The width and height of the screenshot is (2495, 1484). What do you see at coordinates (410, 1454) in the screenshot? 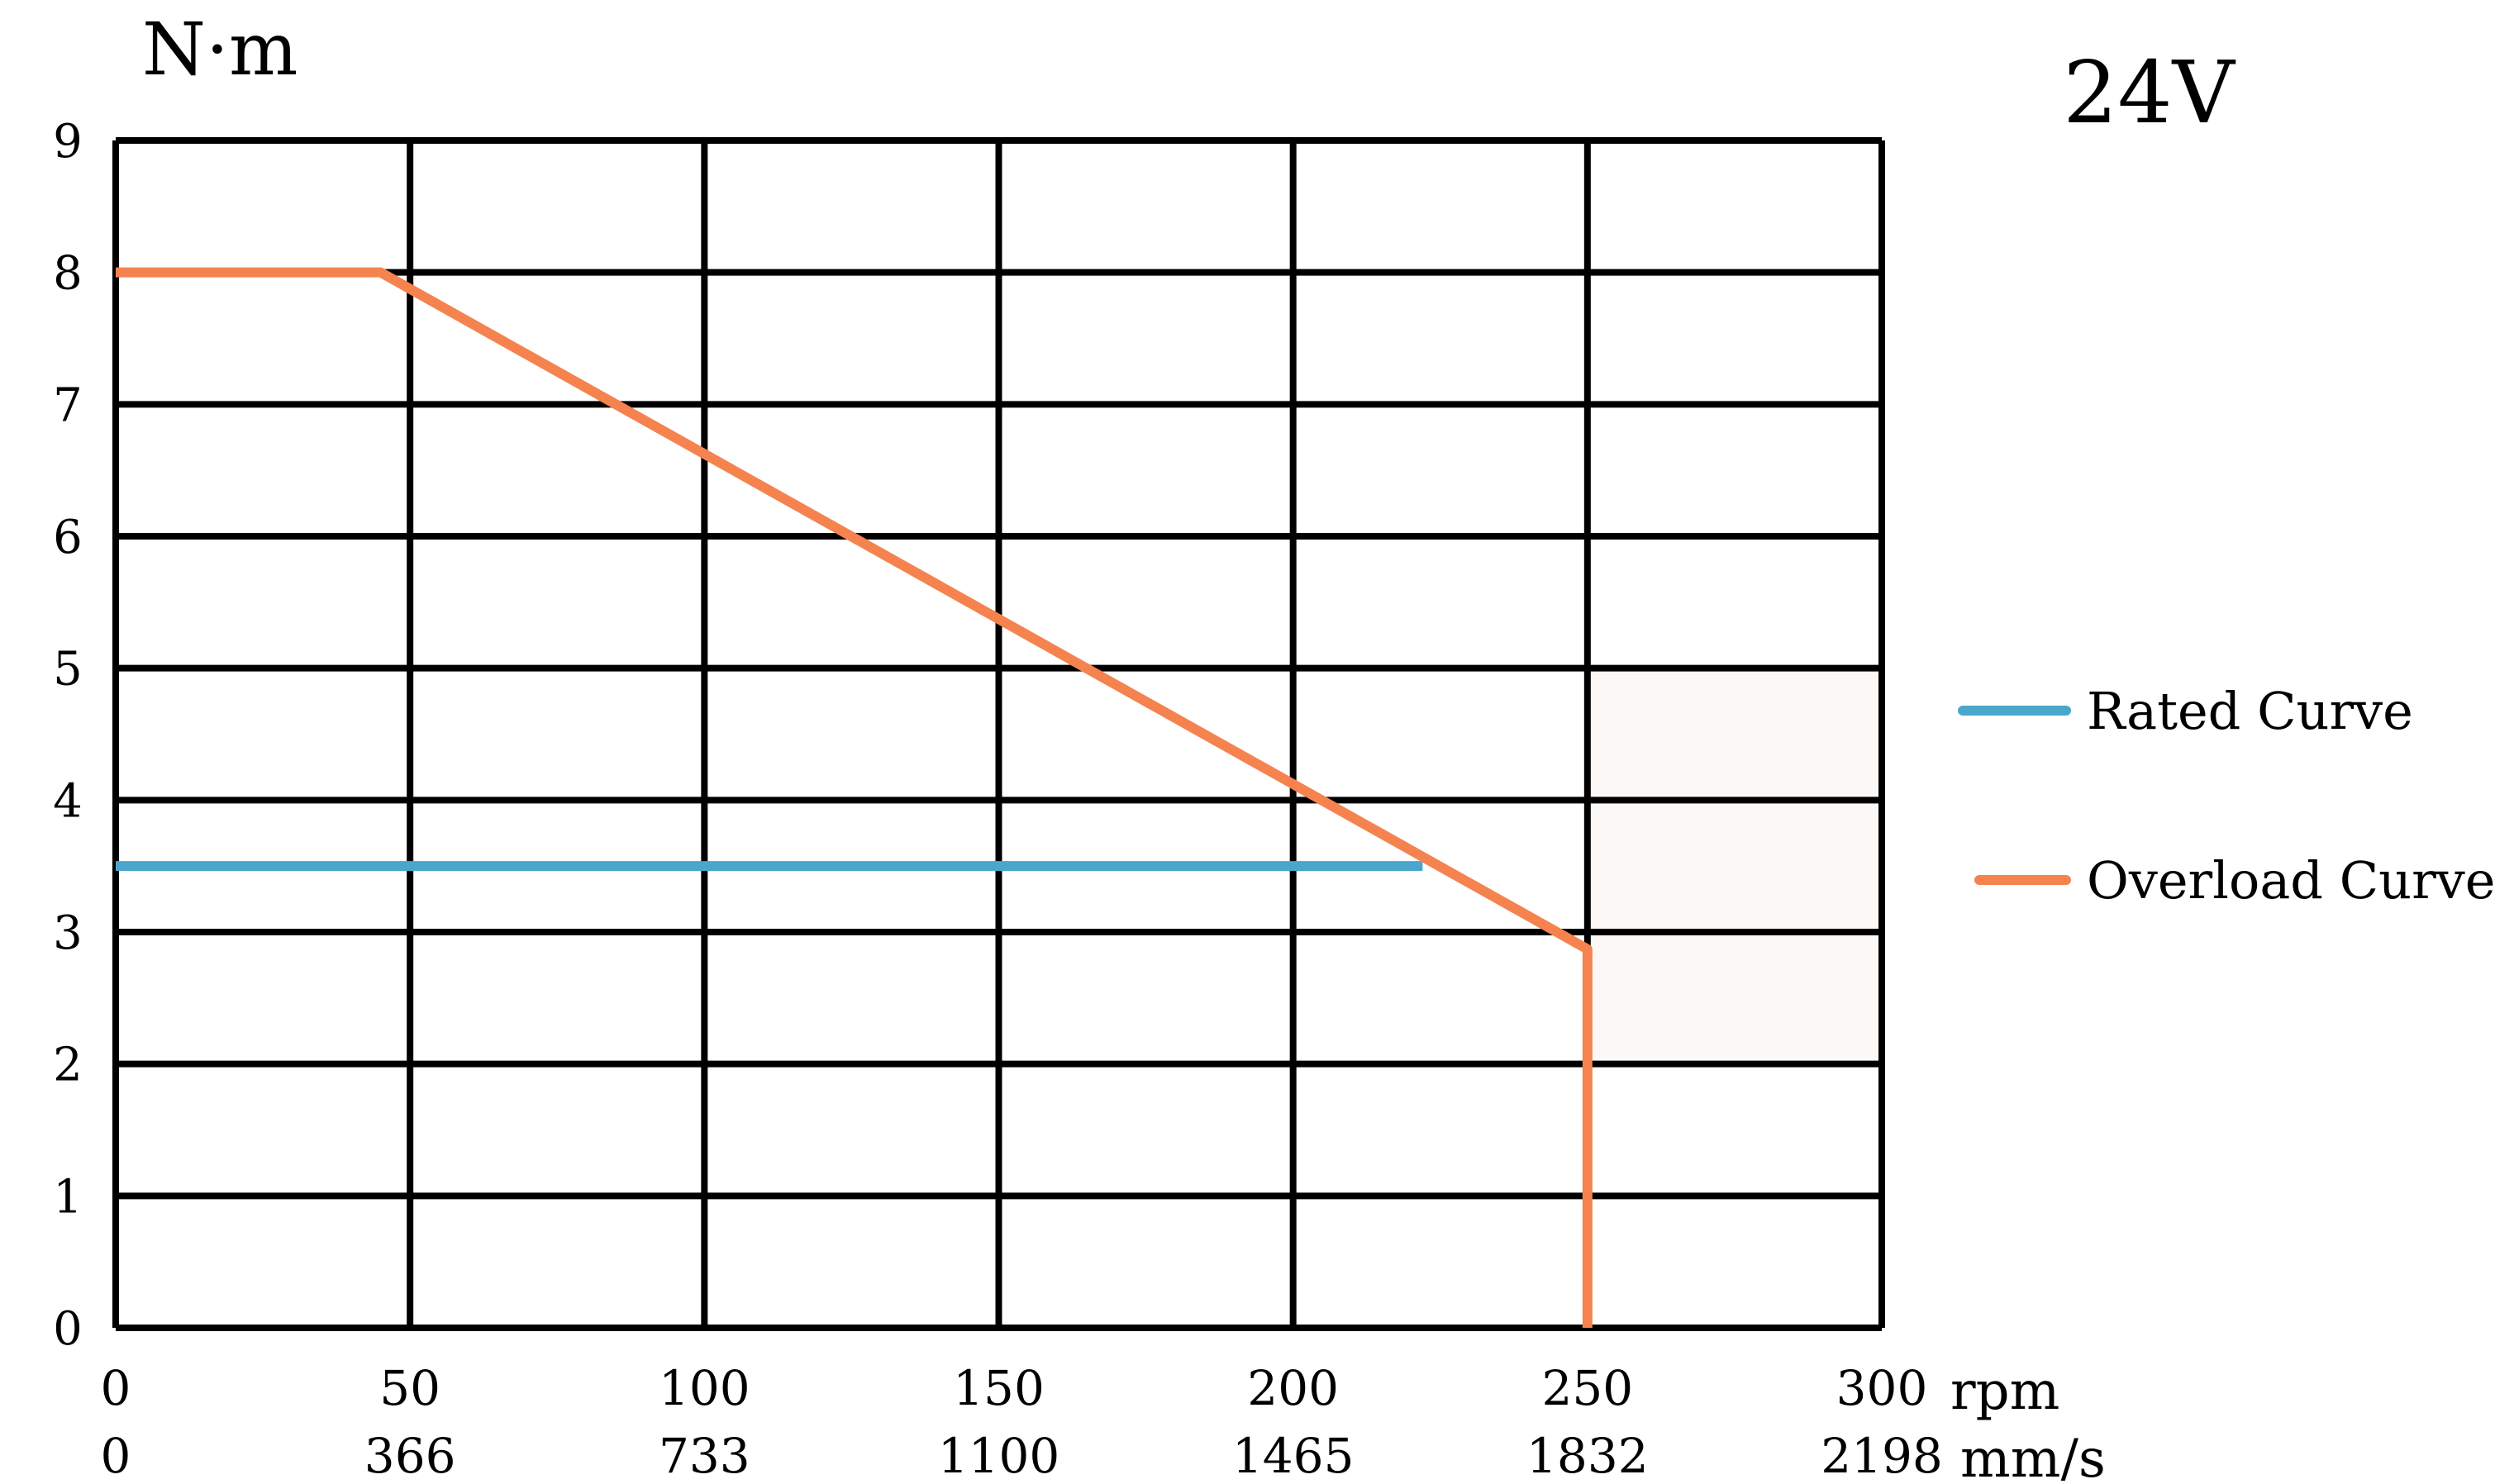
I see `x-tick-label-mms: 366` at bounding box center [410, 1454].